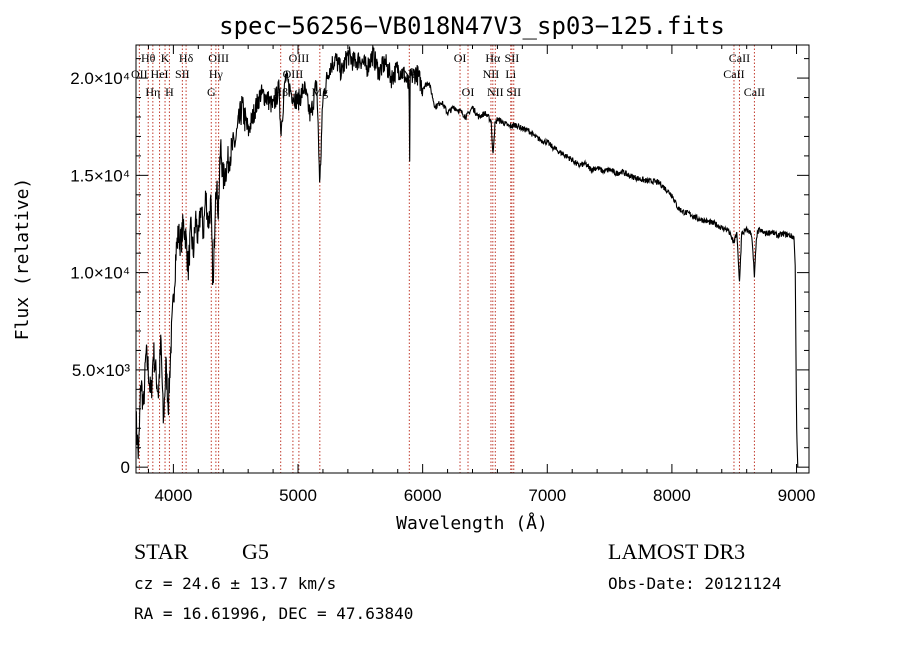 This screenshot has width=900, height=649. Describe the element at coordinates (797, 495) in the screenshot. I see `x-tick-label-5: 9000` at that location.